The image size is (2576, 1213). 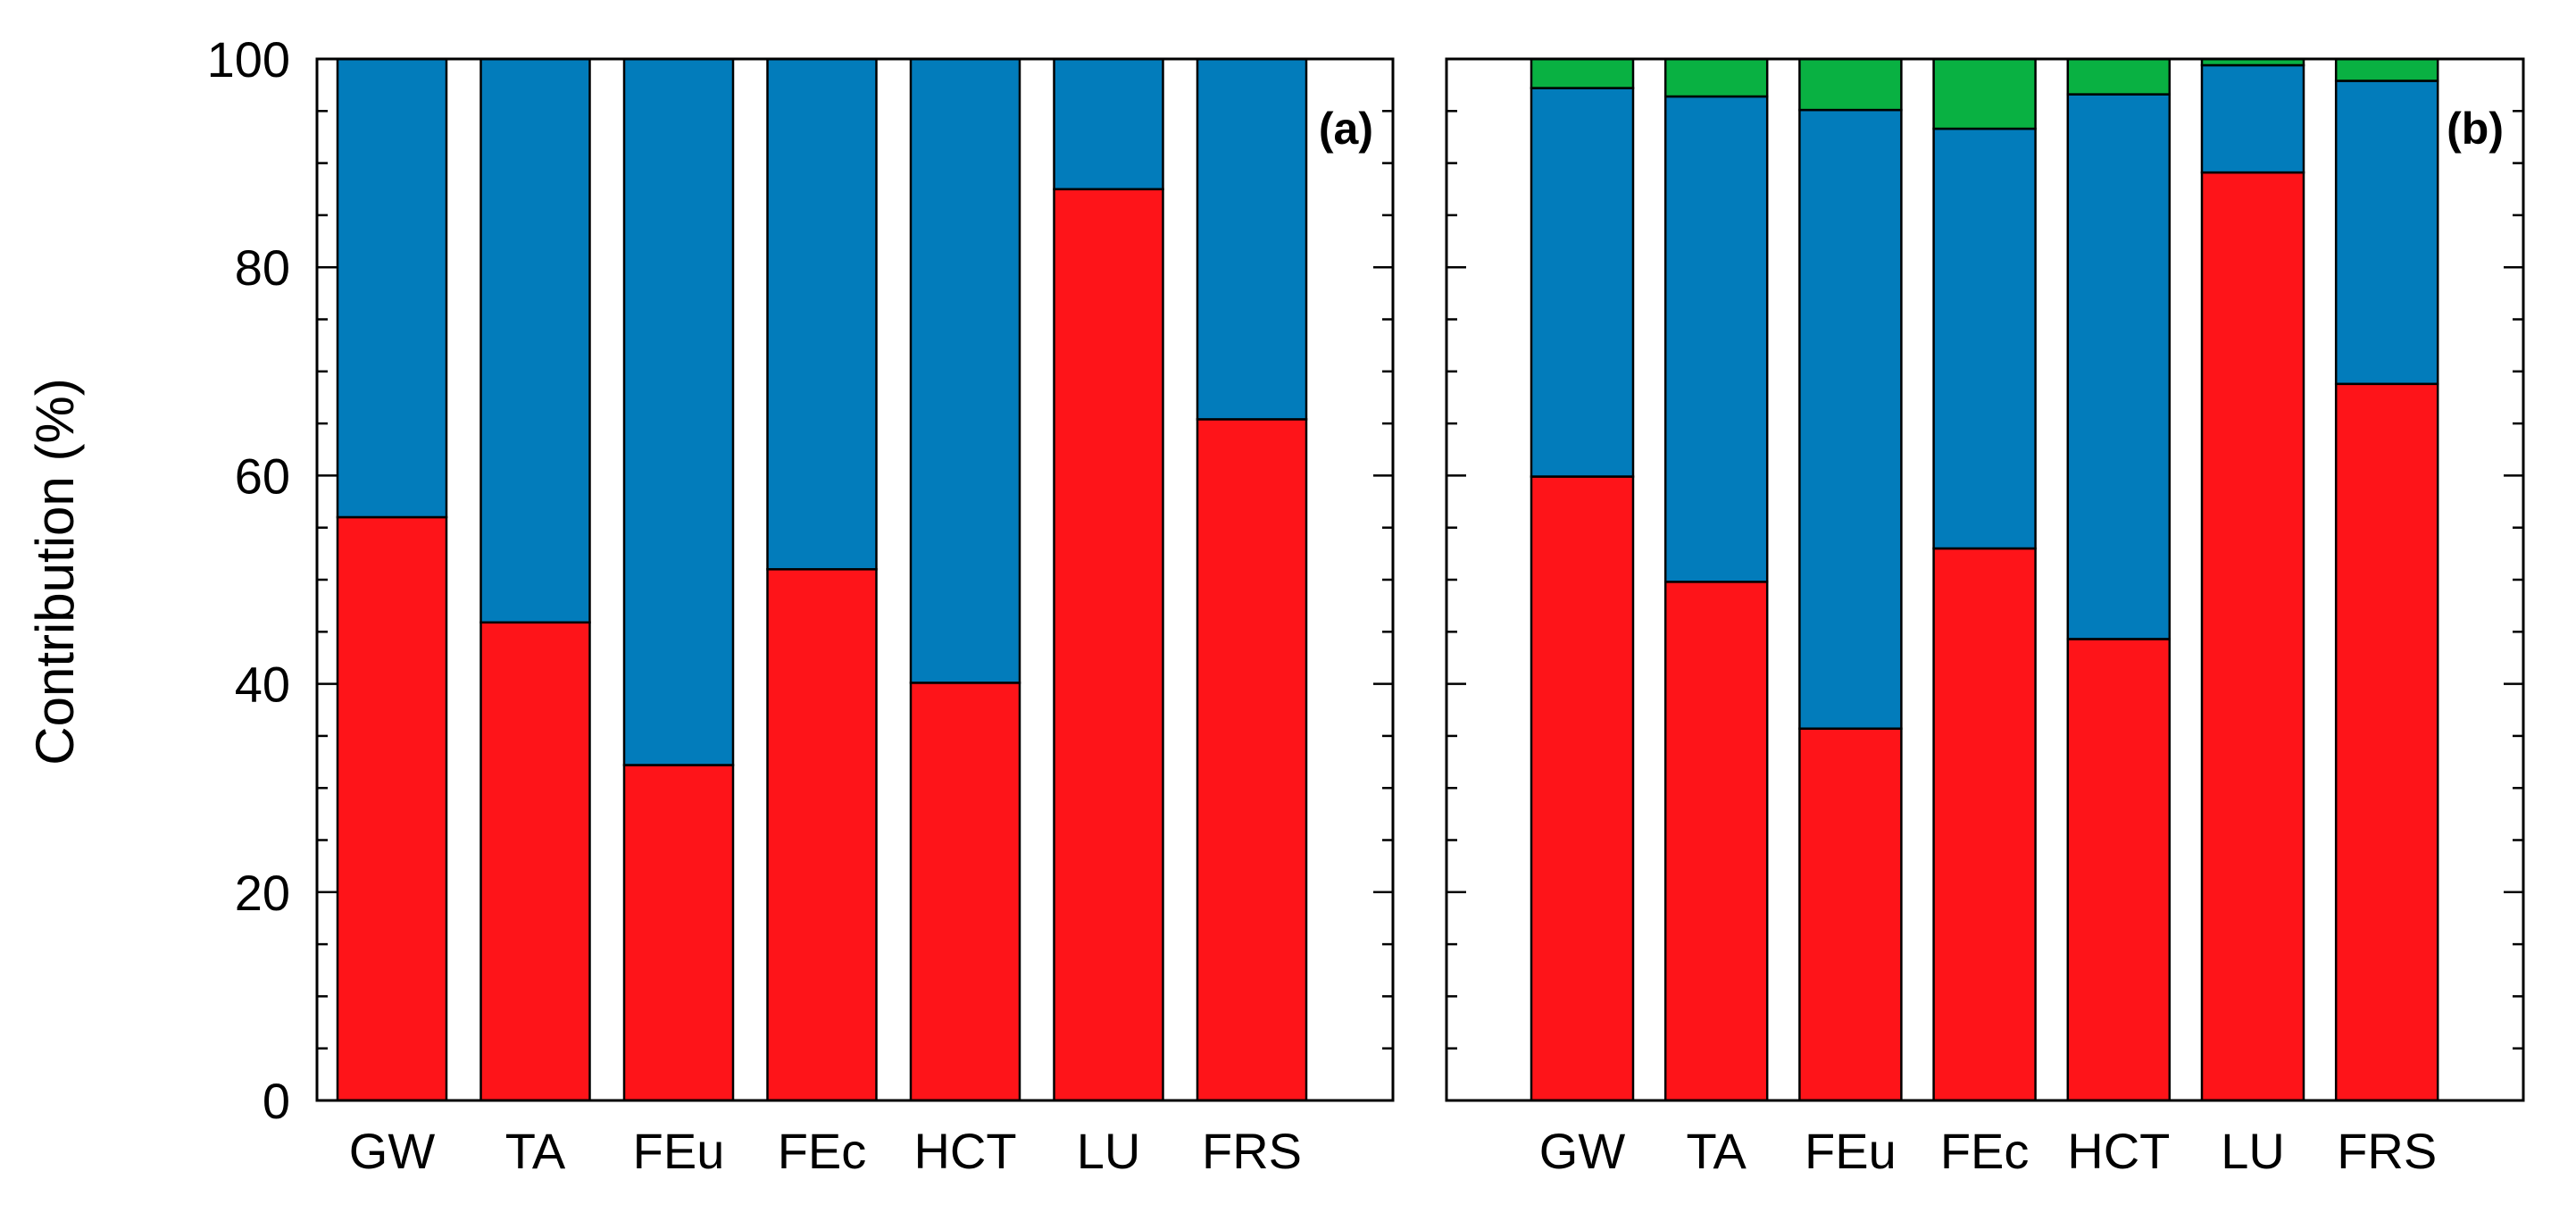 I want to click on panel-b-label: (b), so click(x=2475, y=129).